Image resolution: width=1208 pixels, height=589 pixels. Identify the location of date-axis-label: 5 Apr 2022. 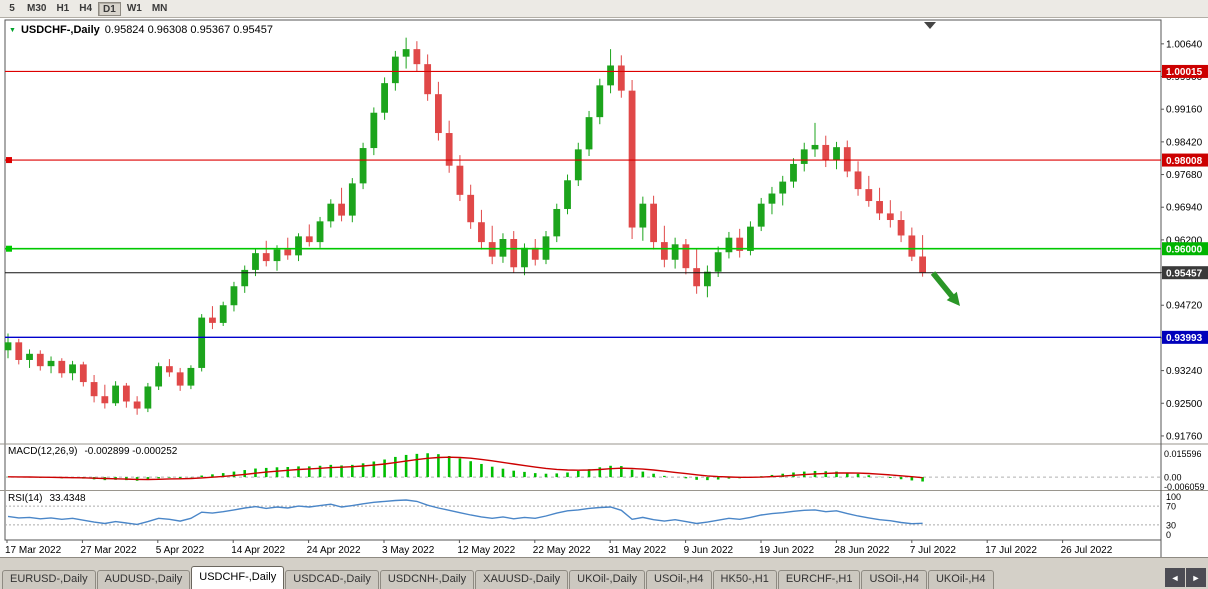
(180, 550).